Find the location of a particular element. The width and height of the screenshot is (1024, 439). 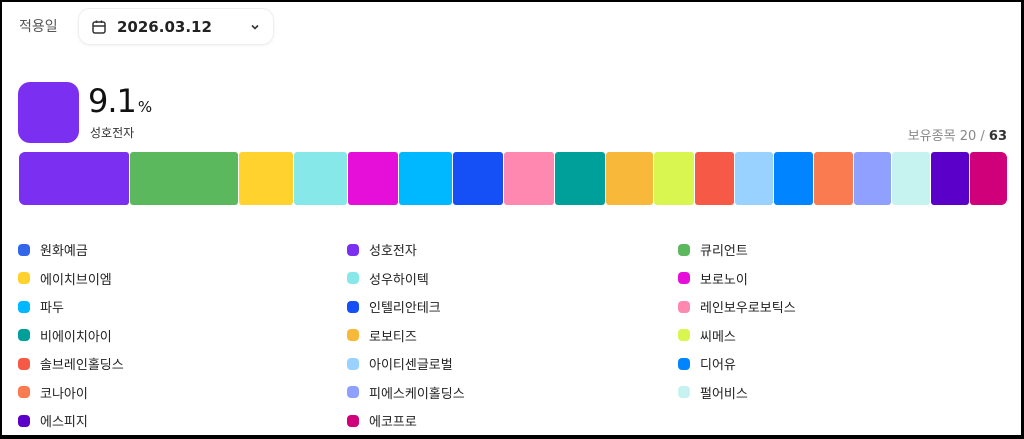

legend-label: 성우하이텍 is located at coordinates (399, 280).